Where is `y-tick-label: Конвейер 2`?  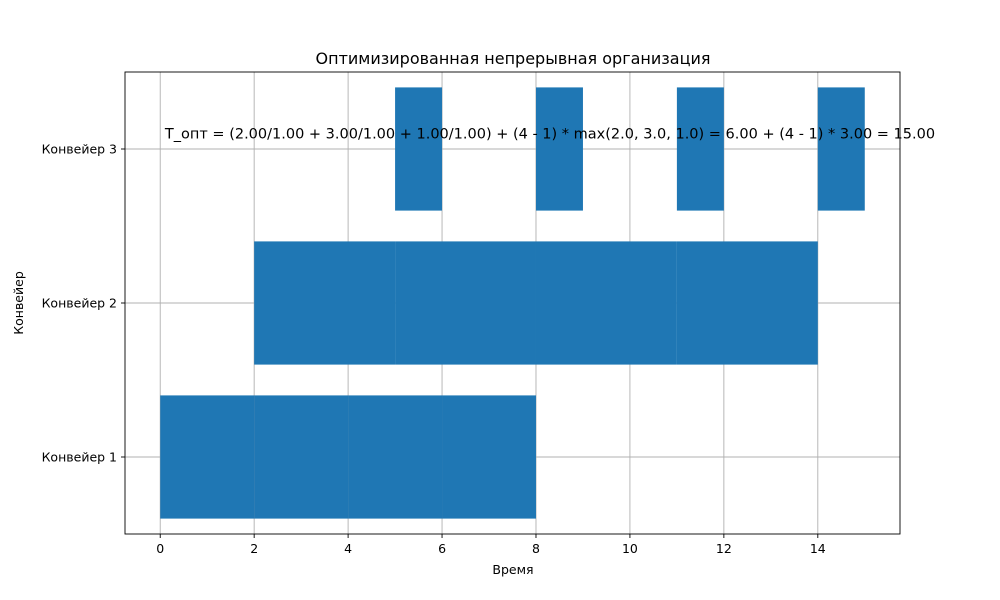
y-tick-label: Конвейер 2 is located at coordinates (79, 303).